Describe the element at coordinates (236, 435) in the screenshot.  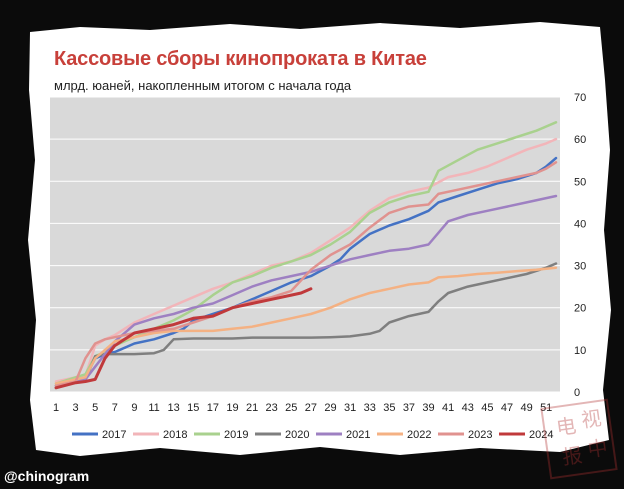
I see `legend-label: 2019` at that location.